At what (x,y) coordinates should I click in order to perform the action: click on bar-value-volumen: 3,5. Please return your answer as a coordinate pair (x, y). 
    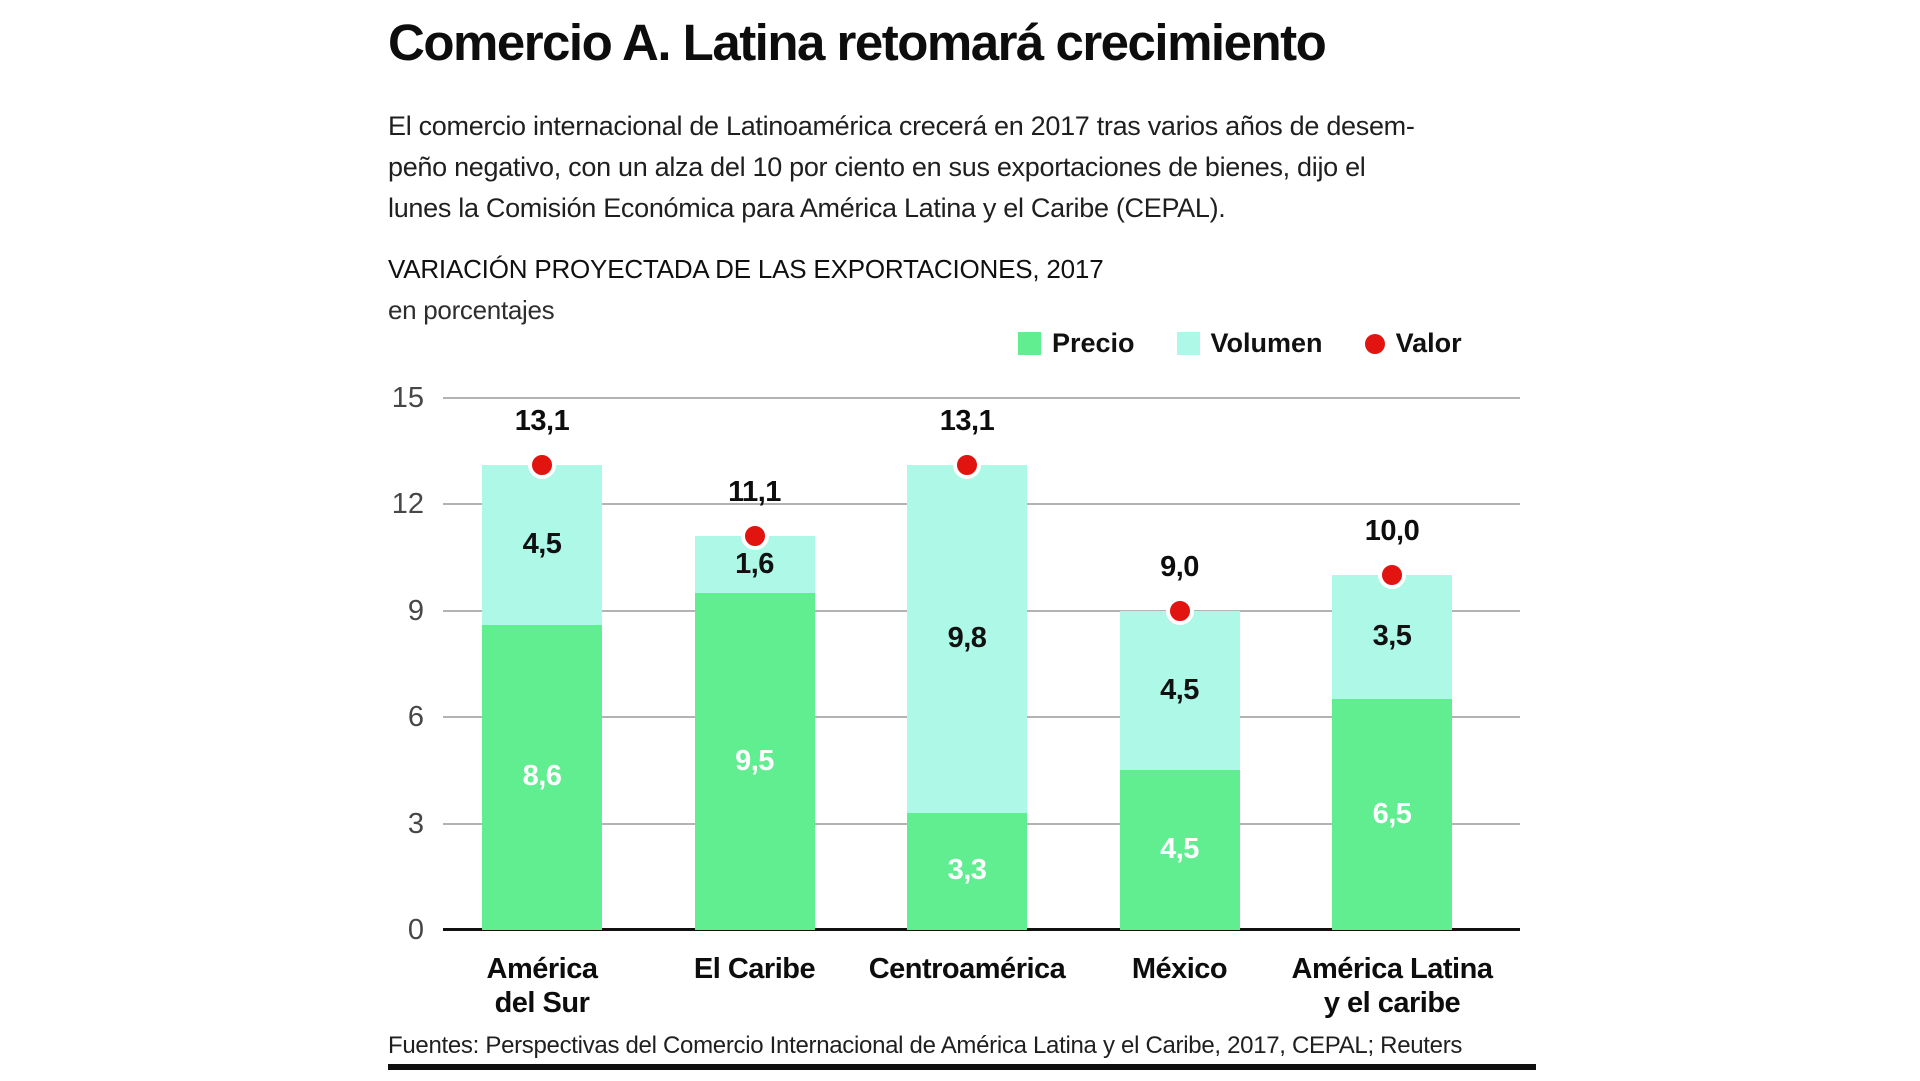
    Looking at the image, I should click on (1392, 636).